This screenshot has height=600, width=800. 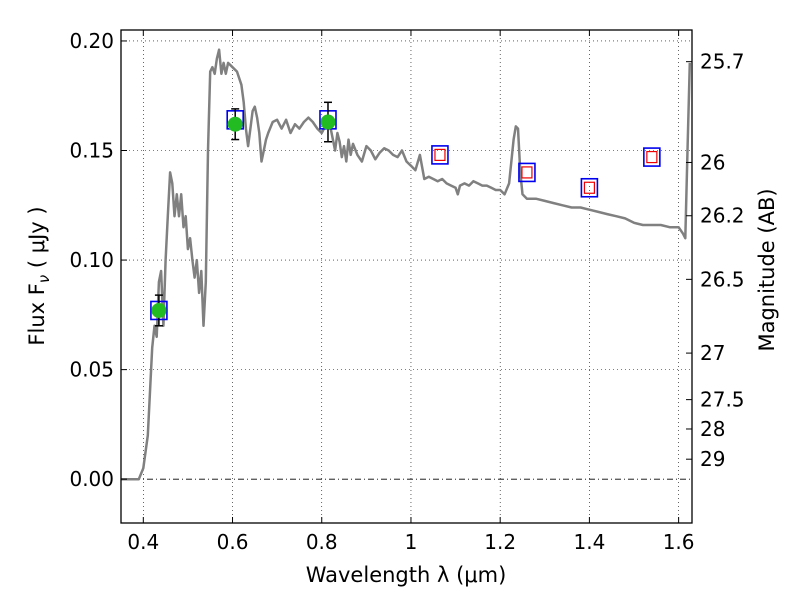 I want to click on y-tick-label: 0.05, so click(x=91, y=370).